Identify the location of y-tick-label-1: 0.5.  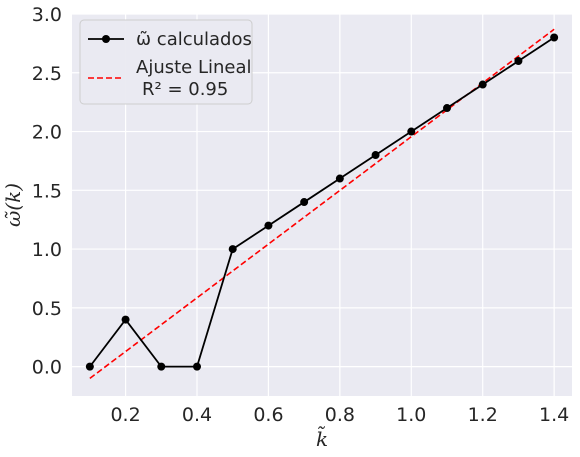
(47, 309).